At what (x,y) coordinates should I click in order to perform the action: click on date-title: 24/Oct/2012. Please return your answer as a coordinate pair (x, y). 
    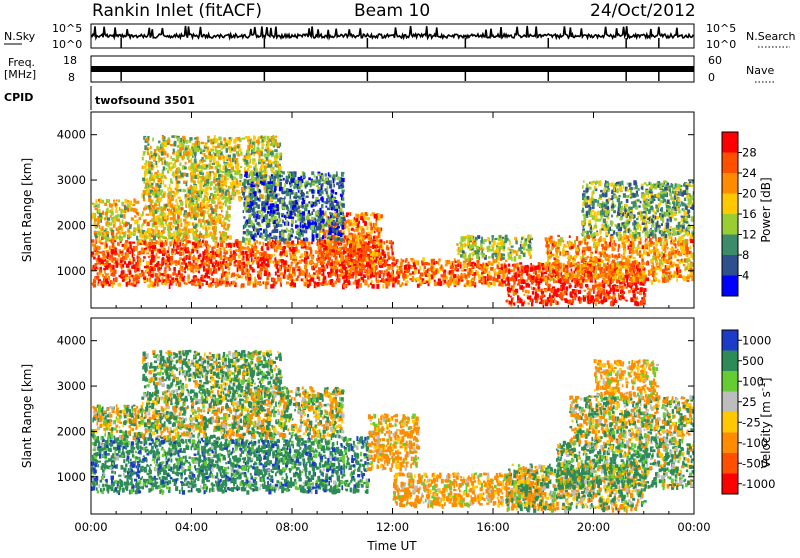
    Looking at the image, I should click on (643, 11).